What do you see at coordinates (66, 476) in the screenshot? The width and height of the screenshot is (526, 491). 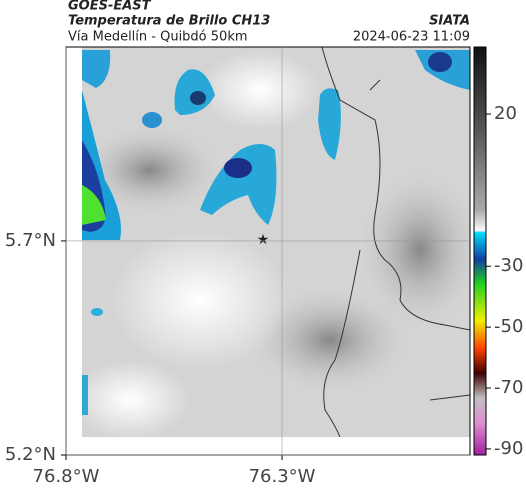 I see `x-tick-label: 76.8°W` at bounding box center [66, 476].